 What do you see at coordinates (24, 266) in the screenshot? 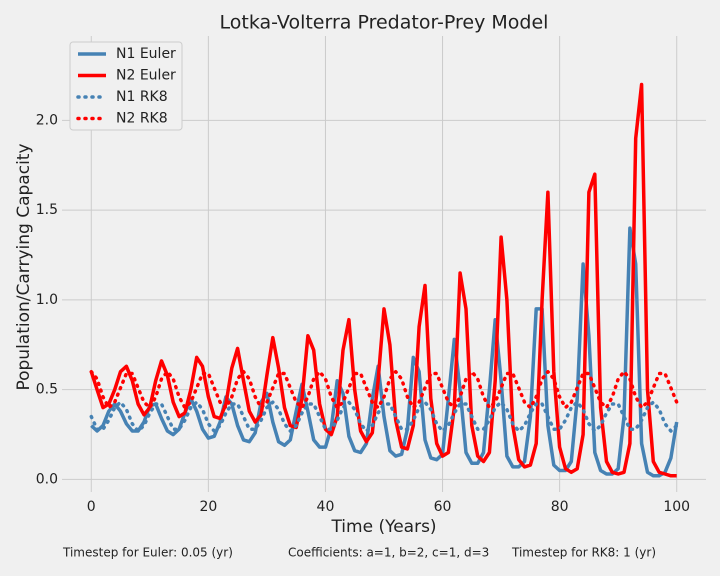
I see `y-axis-label: Population/Carrying Capacity` at bounding box center [24, 266].